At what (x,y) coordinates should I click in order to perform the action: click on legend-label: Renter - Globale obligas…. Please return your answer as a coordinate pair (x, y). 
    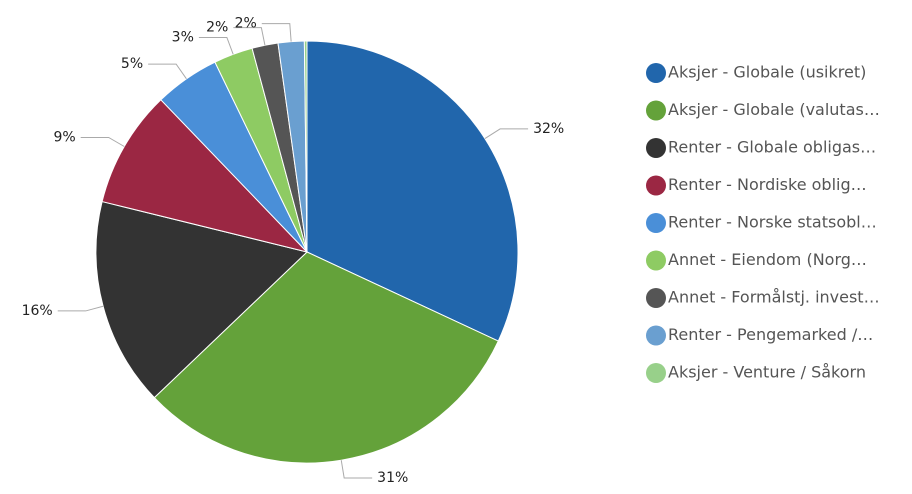
    Looking at the image, I should click on (772, 147).